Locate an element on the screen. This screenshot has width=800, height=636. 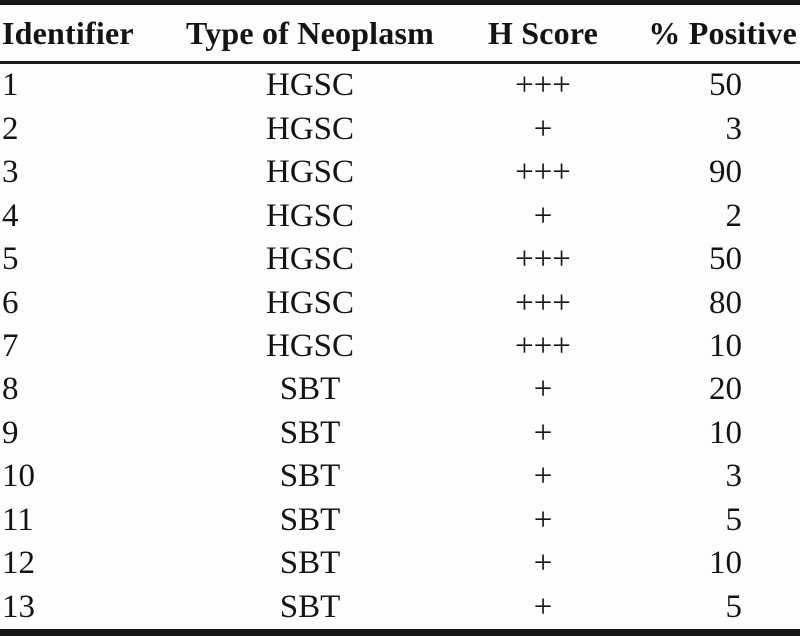
table-cell: 4 is located at coordinates (10, 215).